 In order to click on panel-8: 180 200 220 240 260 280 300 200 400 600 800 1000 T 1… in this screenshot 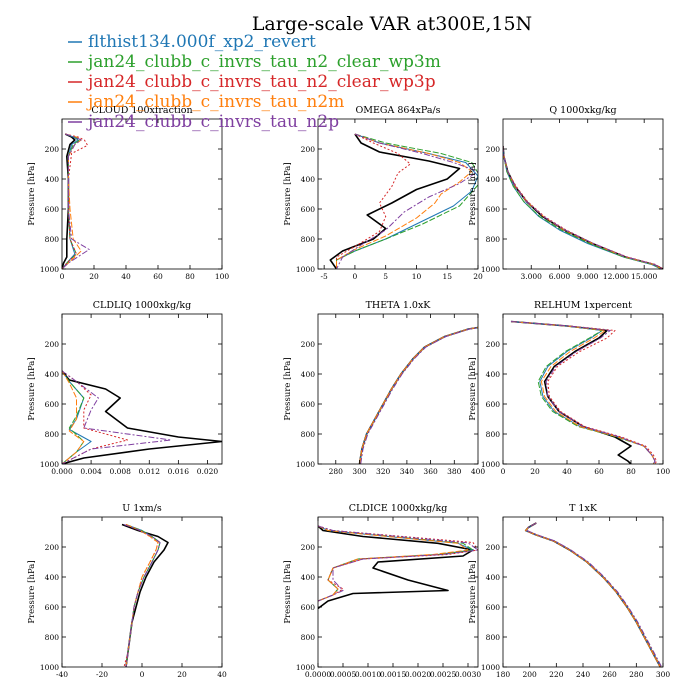, I will do `click(569, 591)`.